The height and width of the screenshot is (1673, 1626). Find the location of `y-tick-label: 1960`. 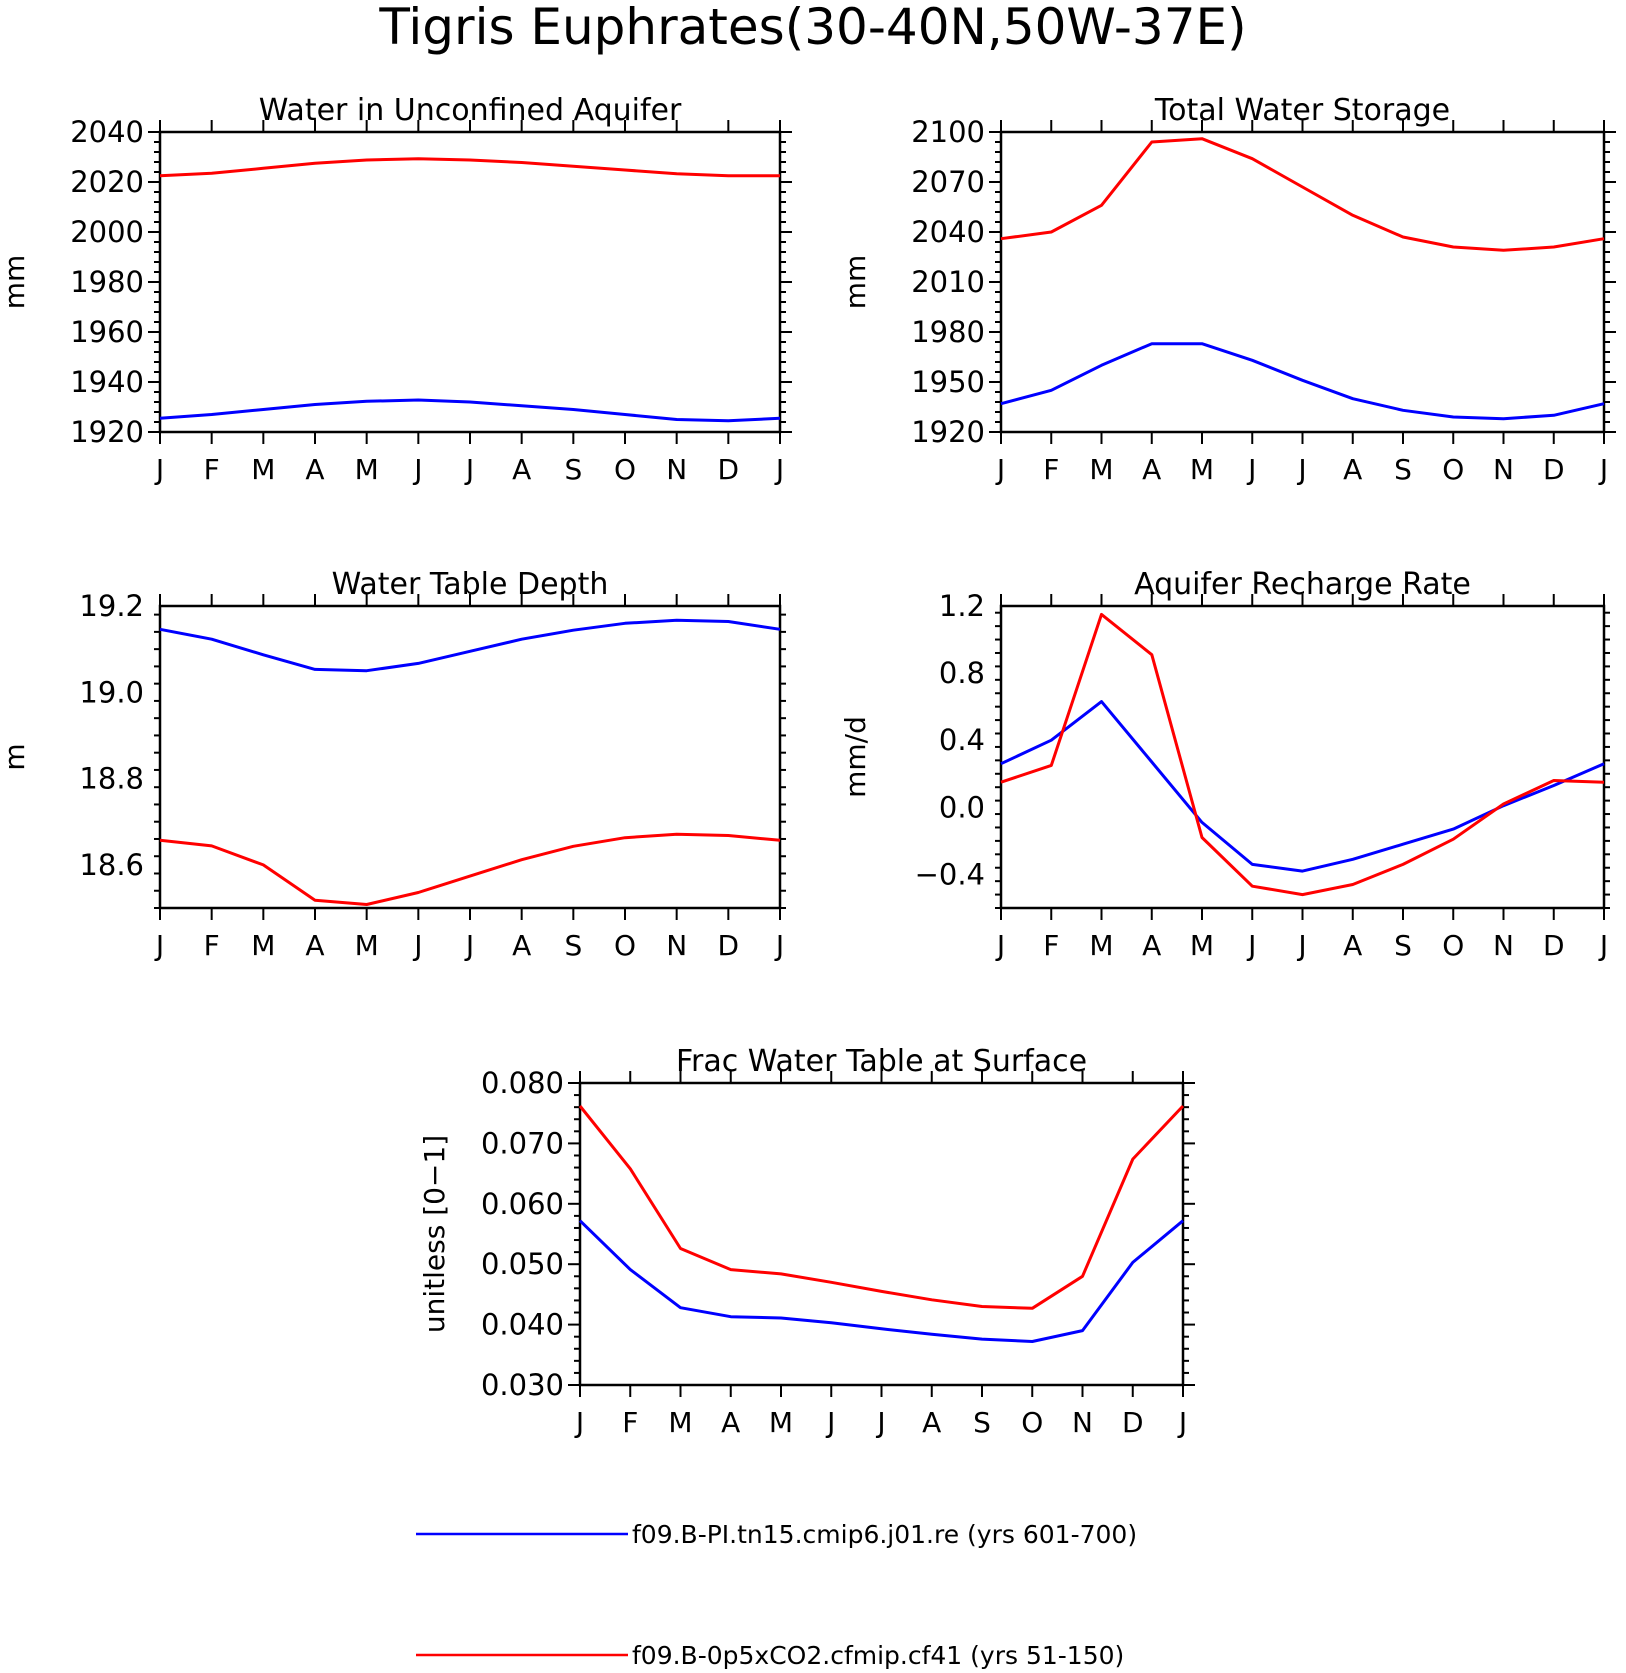

y-tick-label: 1960 is located at coordinates (107, 332).